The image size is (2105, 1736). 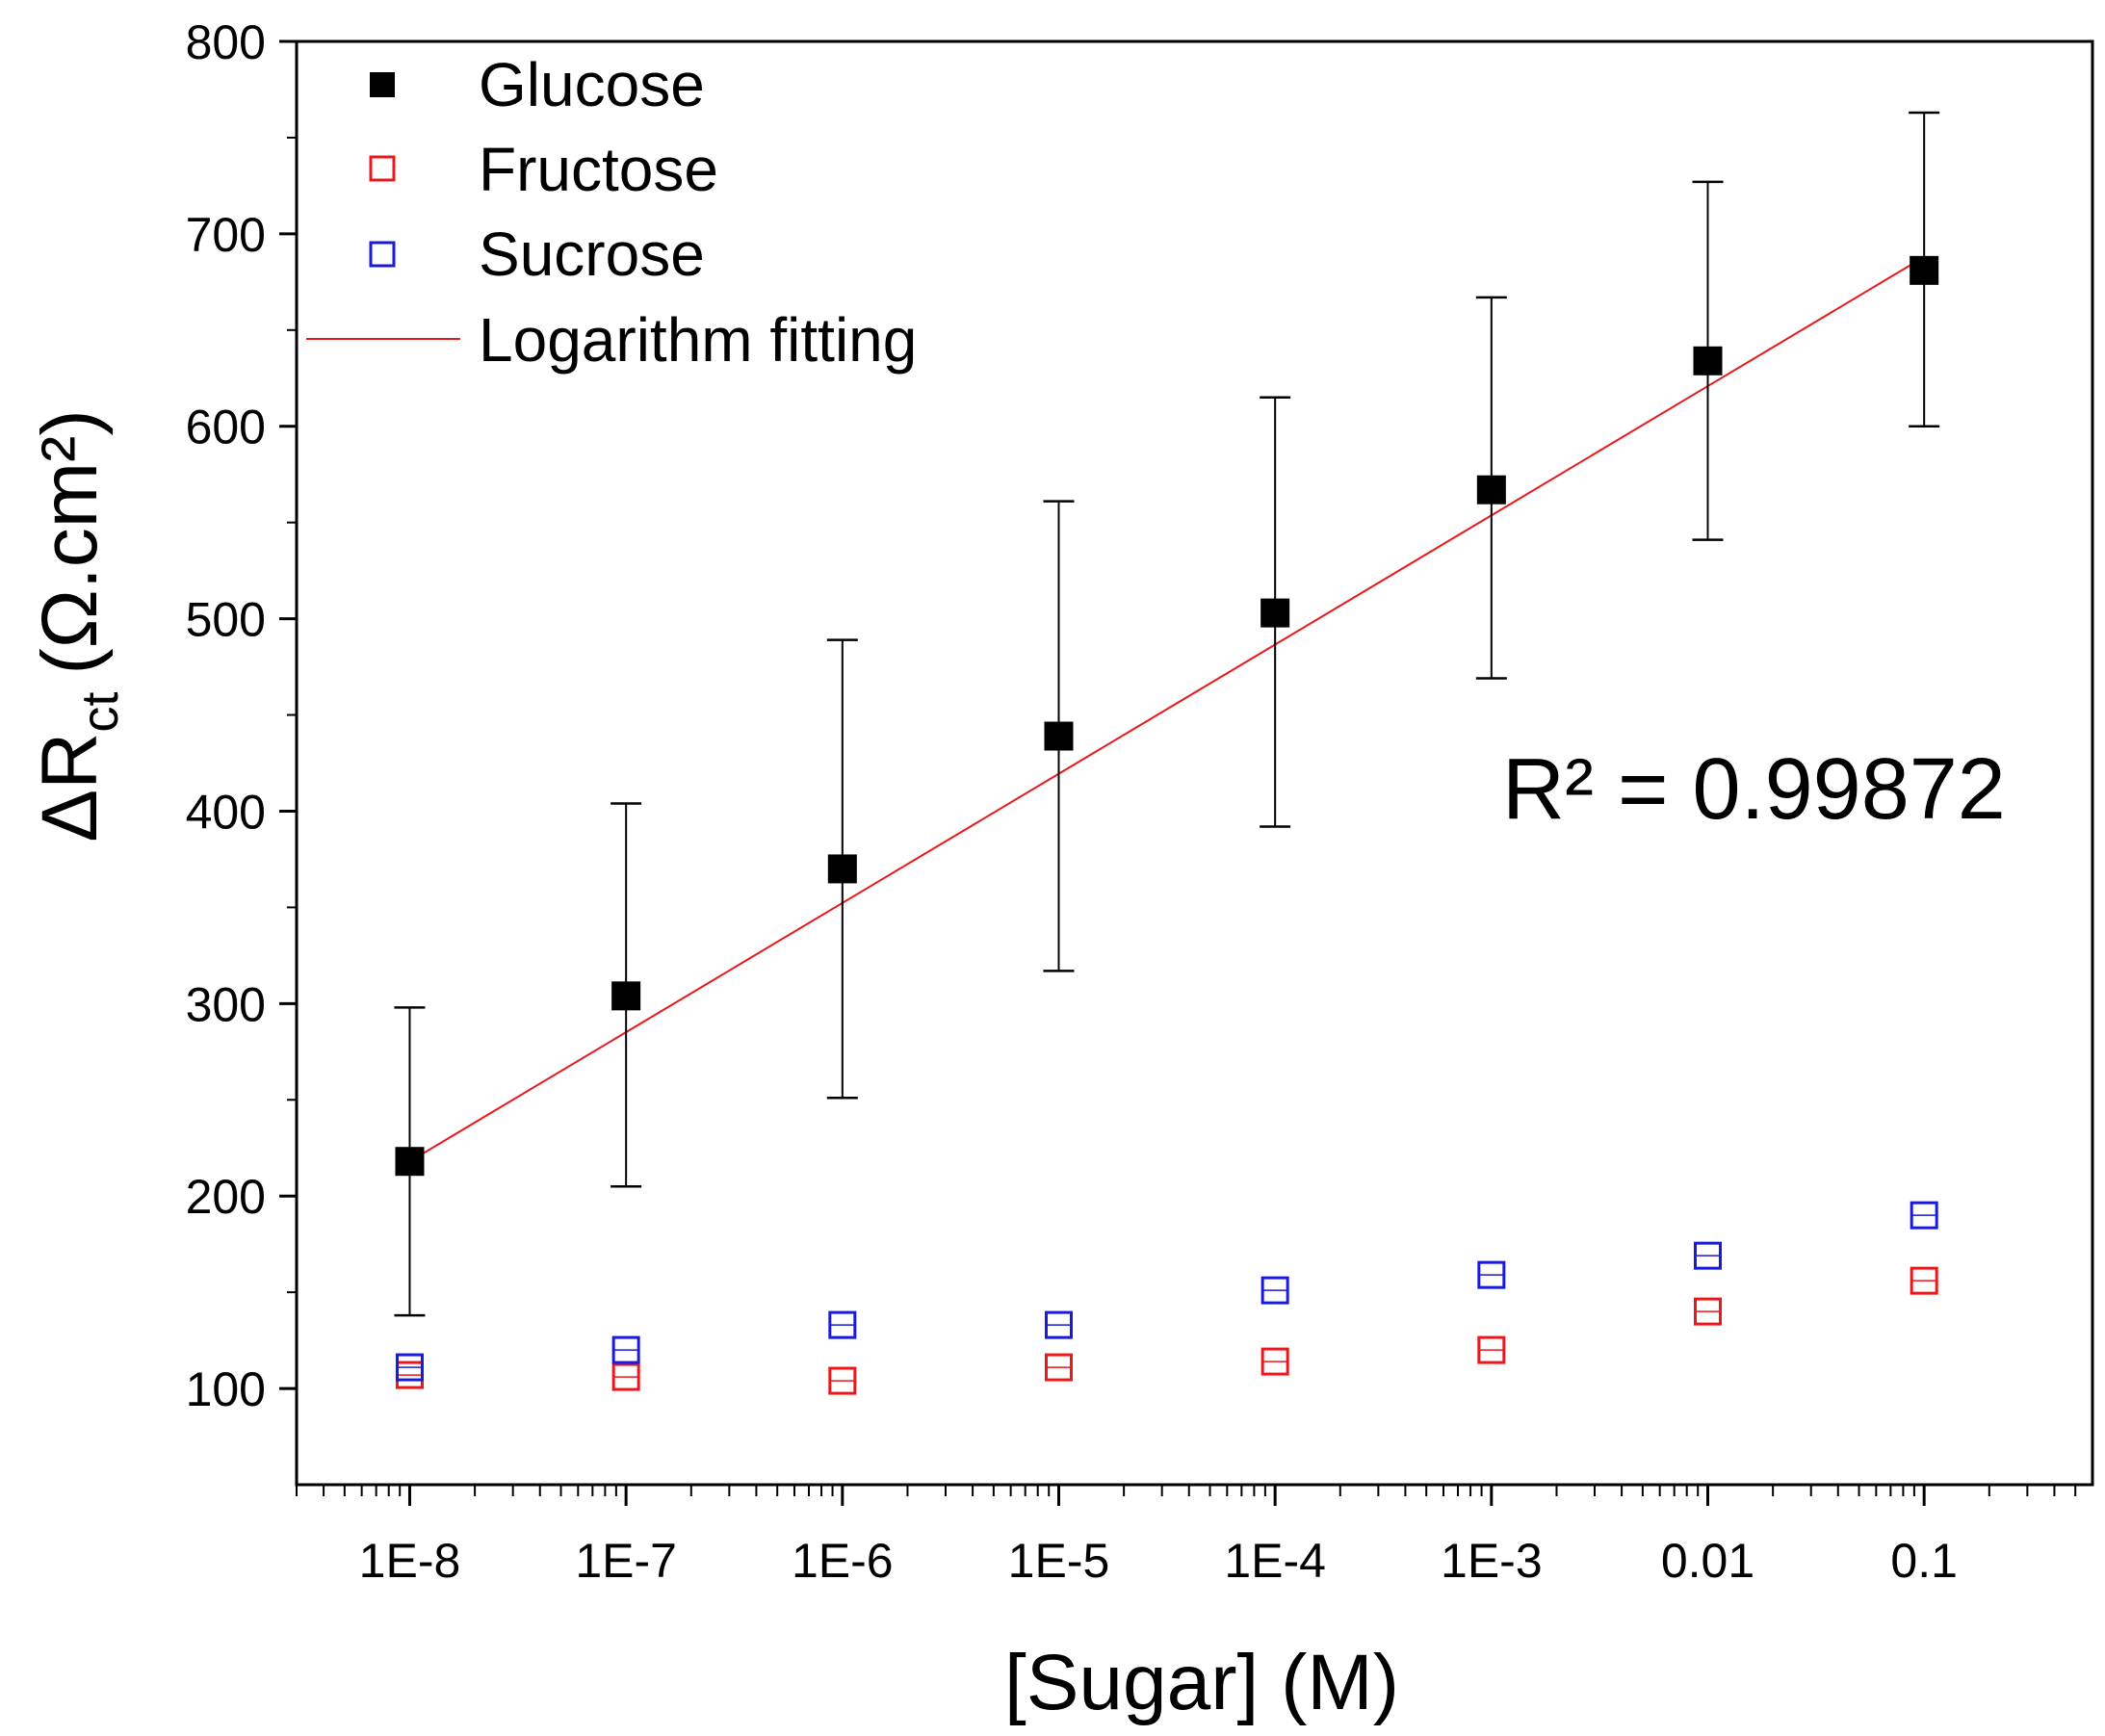 I want to click on x-tick-label-1: 1E-7, so click(x=626, y=1561).